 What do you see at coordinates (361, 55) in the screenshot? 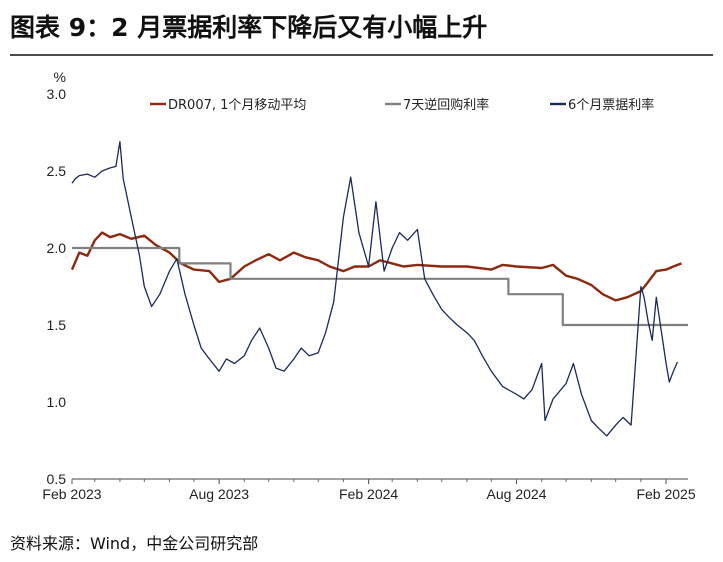
I see `title-divider` at bounding box center [361, 55].